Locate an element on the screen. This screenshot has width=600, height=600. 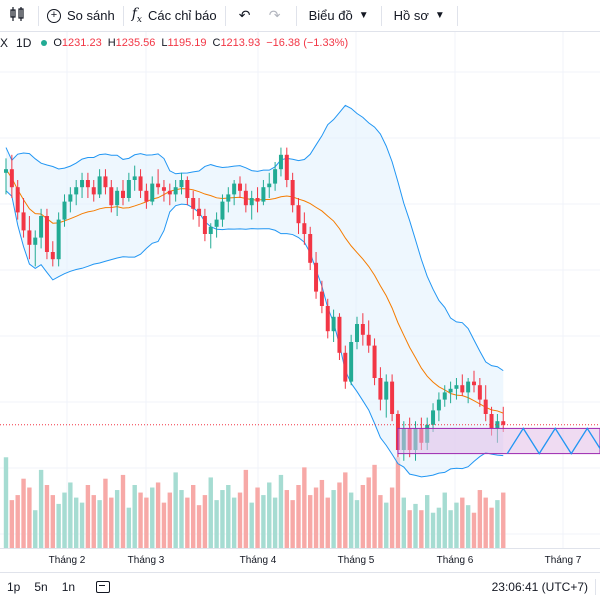
time-tick-label: Tháng 7 is located at coordinates (563, 560).